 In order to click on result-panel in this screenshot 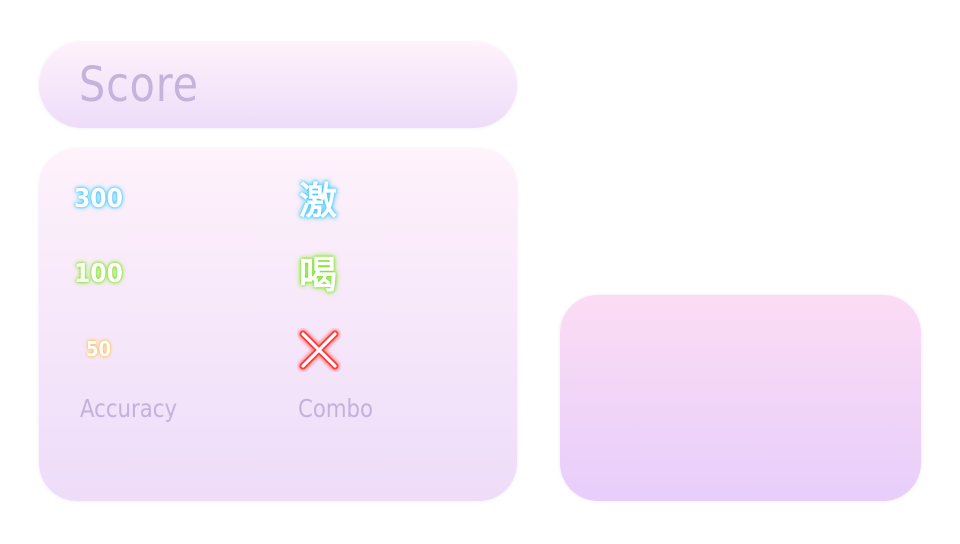, I will do `click(740, 398)`.